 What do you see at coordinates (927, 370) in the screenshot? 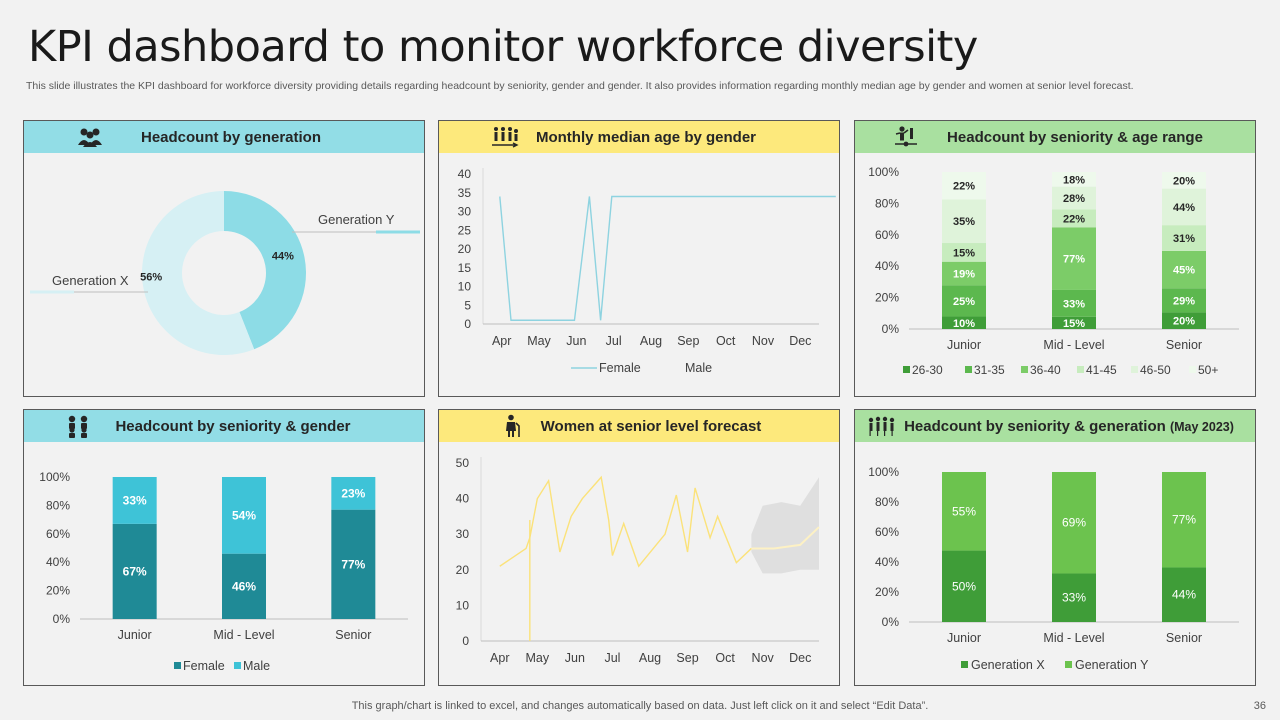
I see `legend-label: 26-30` at bounding box center [927, 370].